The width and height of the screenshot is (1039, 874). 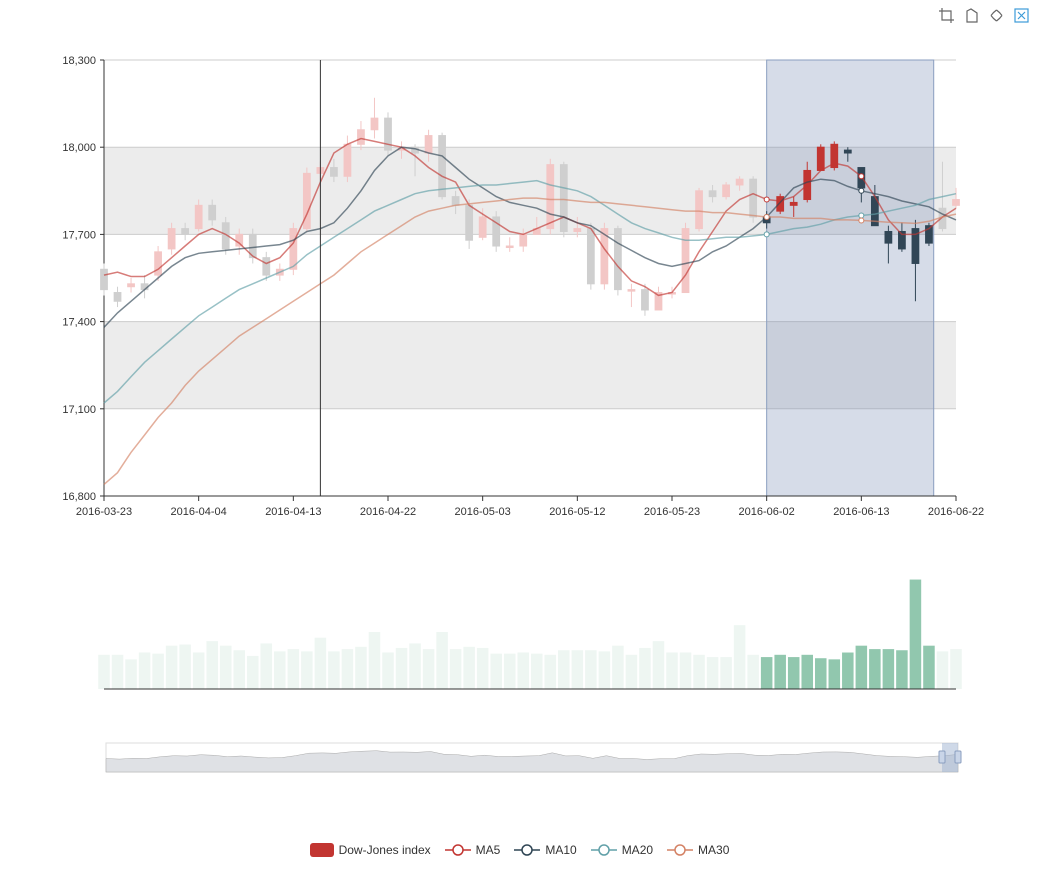 I want to click on legend-label: MA10, so click(x=561, y=850).